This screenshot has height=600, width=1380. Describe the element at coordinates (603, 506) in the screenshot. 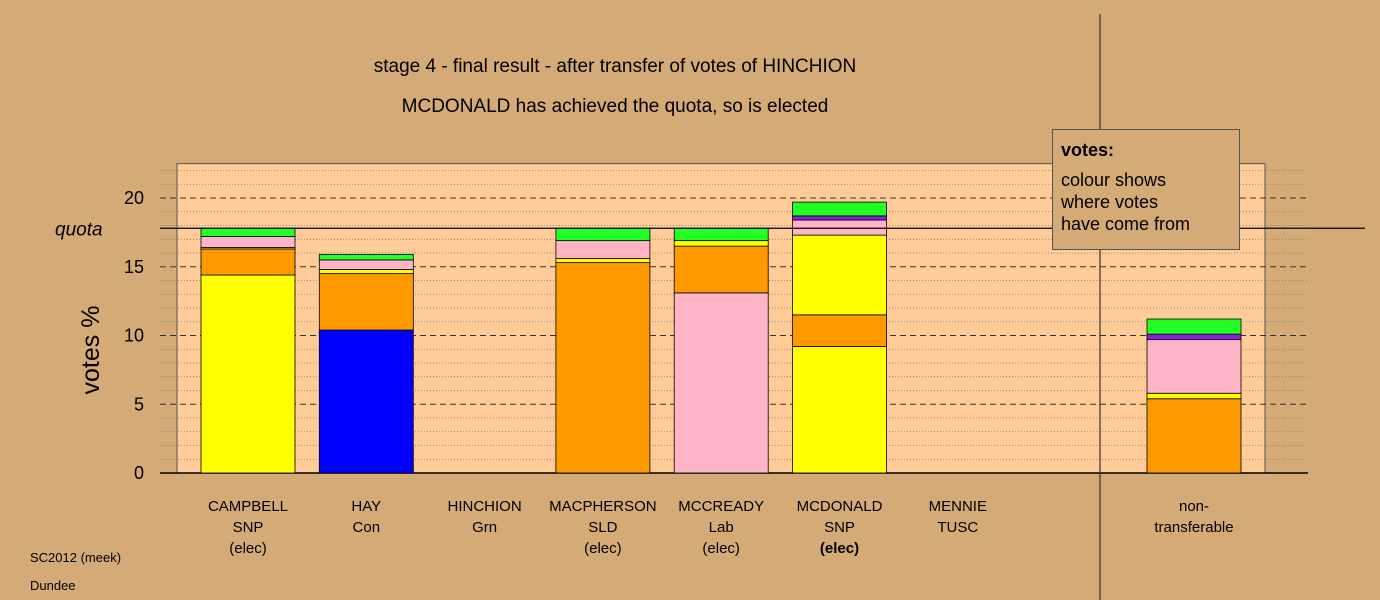

I see `candidate-label-line: MACPHERSON` at that location.